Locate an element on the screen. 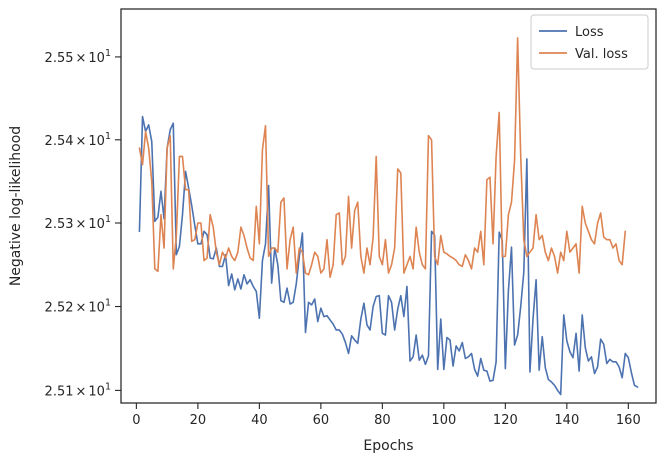 Image resolution: width=667 pixels, height=463 pixels. legend: Loss Val. loss is located at coordinates (589, 42).